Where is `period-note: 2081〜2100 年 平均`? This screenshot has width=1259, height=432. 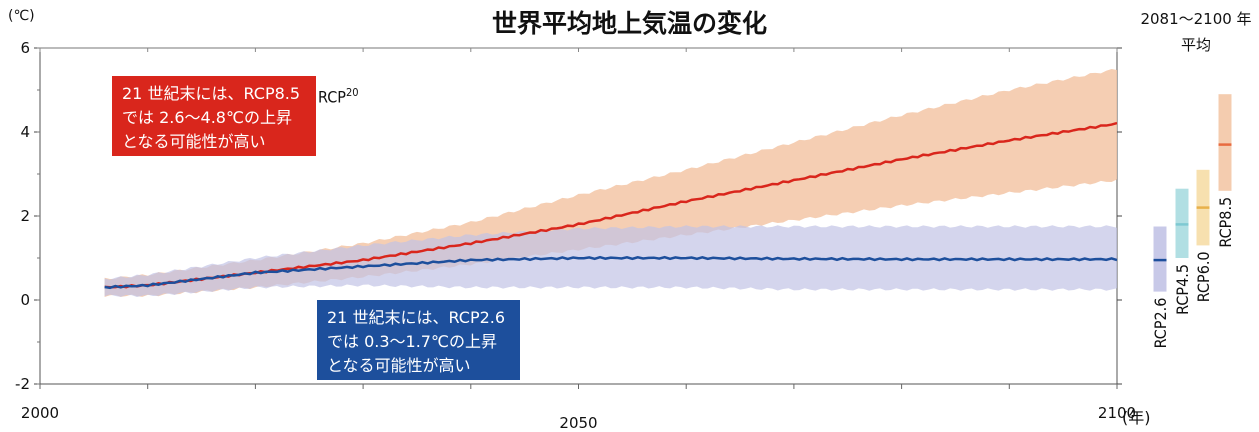
period-note: 2081〜2100 年 平均 is located at coordinates (1196, 32).